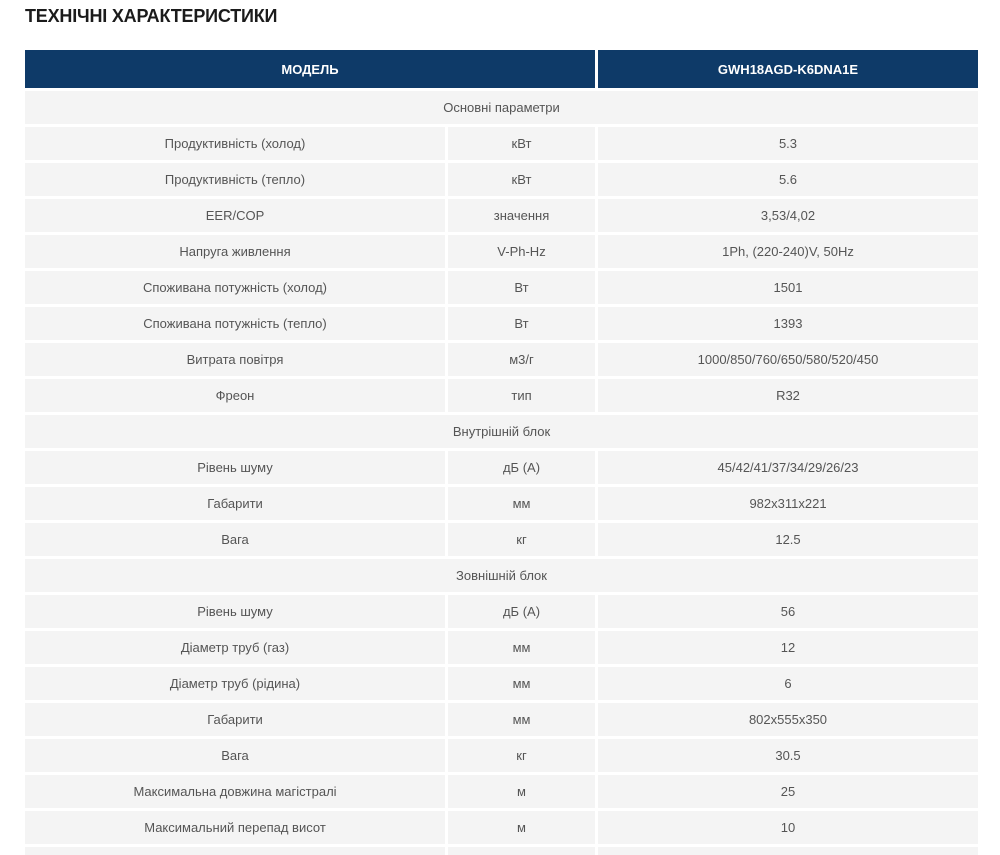  I want to click on table-row: Вага кг 30.5, so click(501, 755).